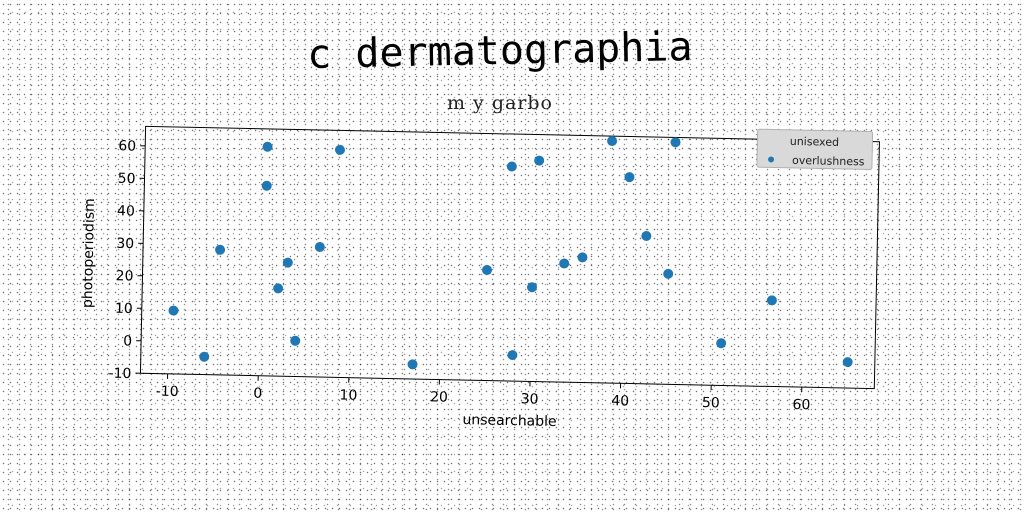 The image size is (1024, 512). What do you see at coordinates (620, 401) in the screenshot?
I see `x-tick-label: 40` at bounding box center [620, 401].